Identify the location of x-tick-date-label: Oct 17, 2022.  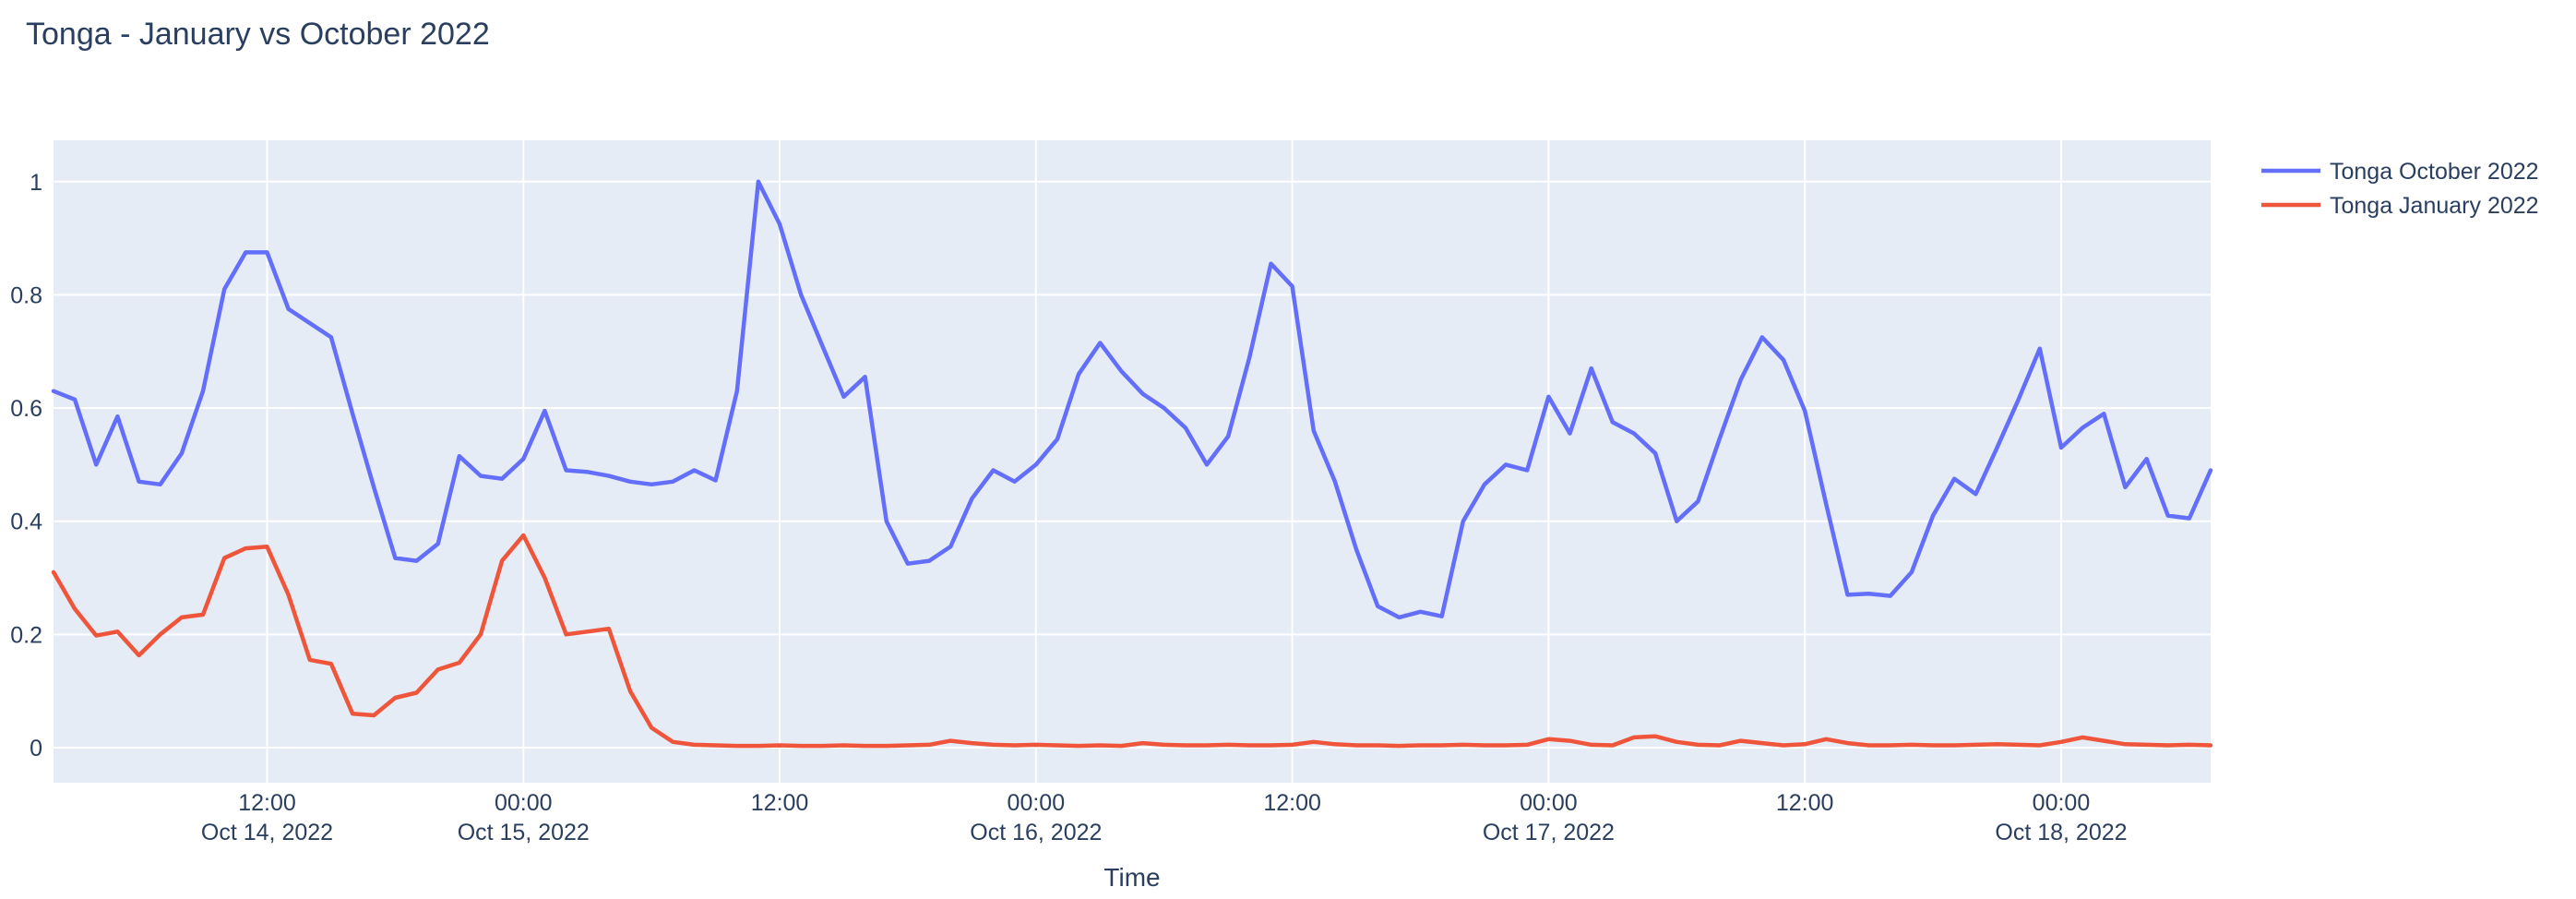
(1549, 832).